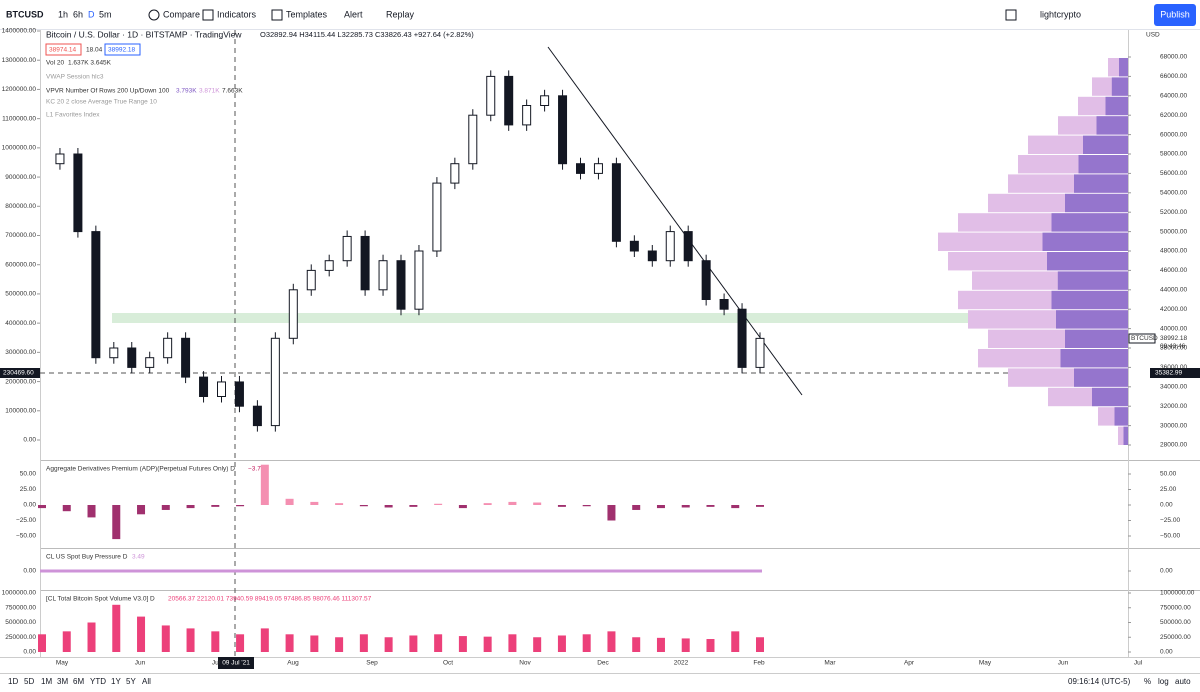 Image resolution: width=1200 pixels, height=692 pixels. What do you see at coordinates (1060, 14) in the screenshot?
I see `username: lightcrypto` at bounding box center [1060, 14].